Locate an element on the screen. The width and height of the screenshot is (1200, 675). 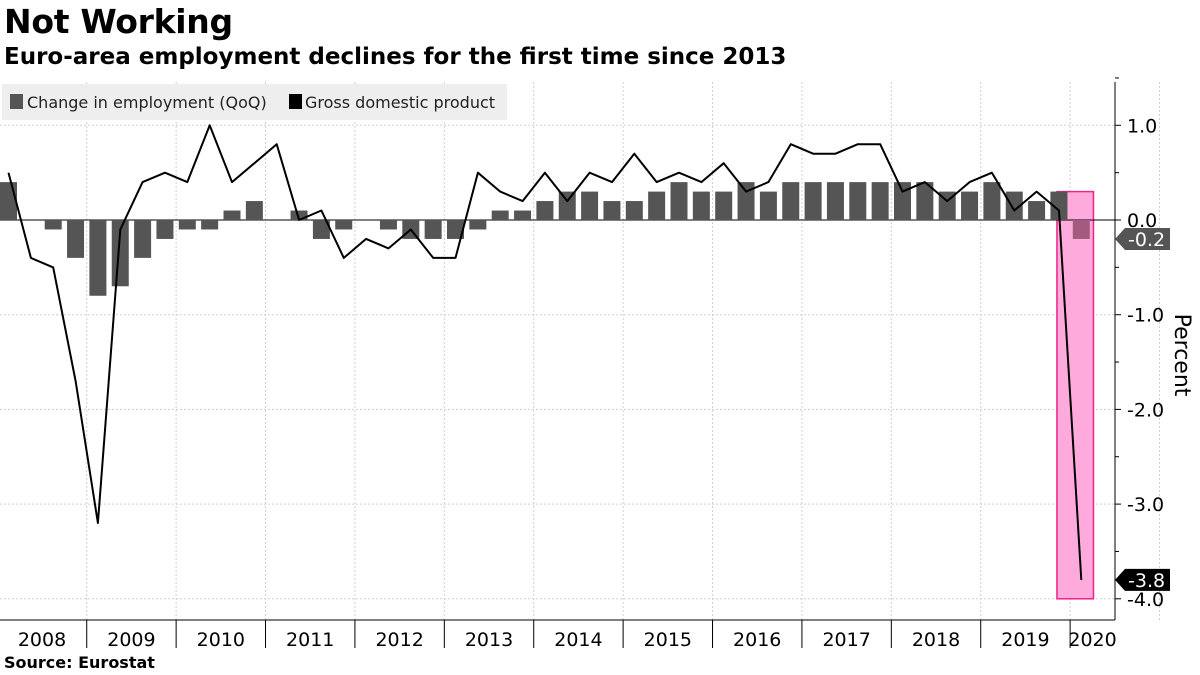
x-tick-label: 2010 is located at coordinates (221, 640).